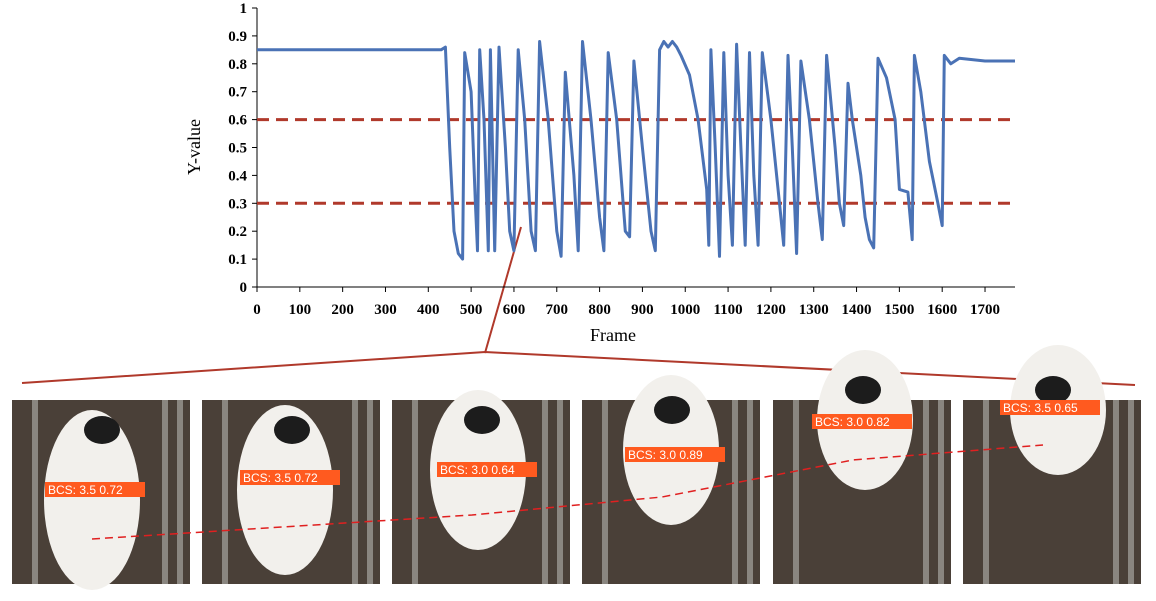 The width and height of the screenshot is (1156, 601). I want to click on x-tick-label: 400, so click(428, 310).